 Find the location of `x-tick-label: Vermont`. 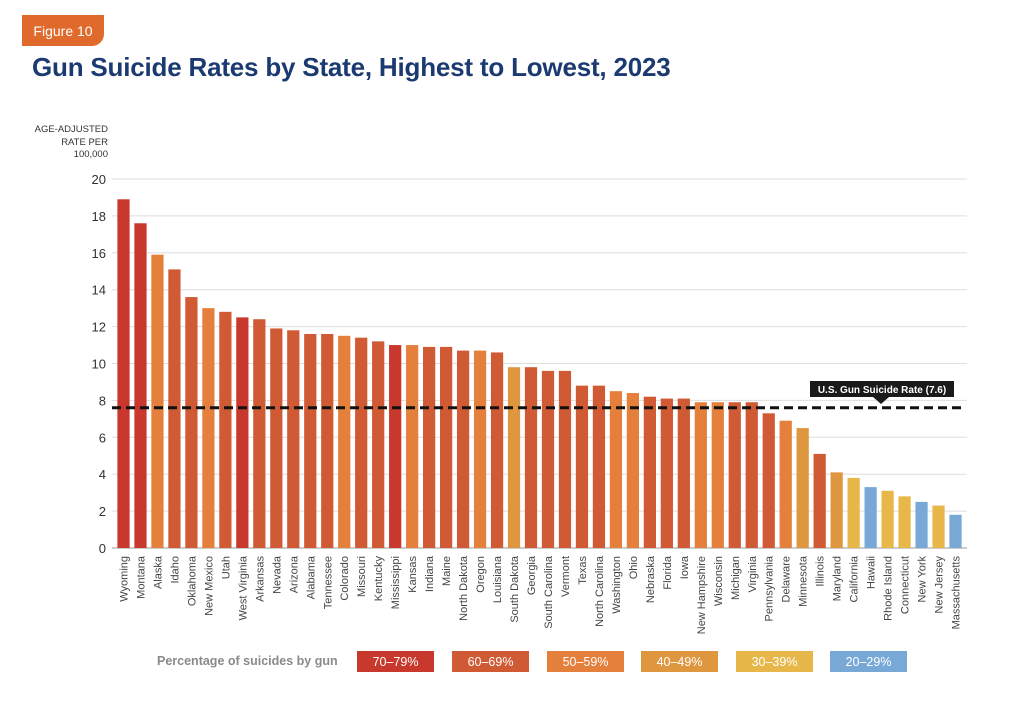

x-tick-label: Vermont is located at coordinates (566, 576).